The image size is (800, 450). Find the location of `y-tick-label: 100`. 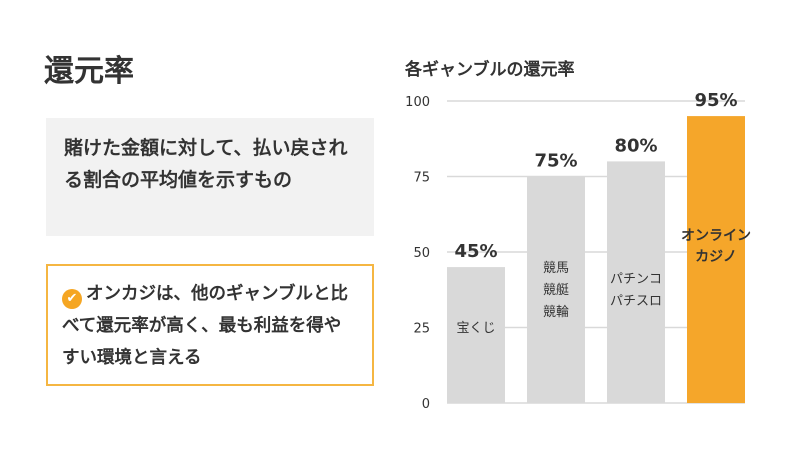

y-tick-label: 100 is located at coordinates (417, 102).